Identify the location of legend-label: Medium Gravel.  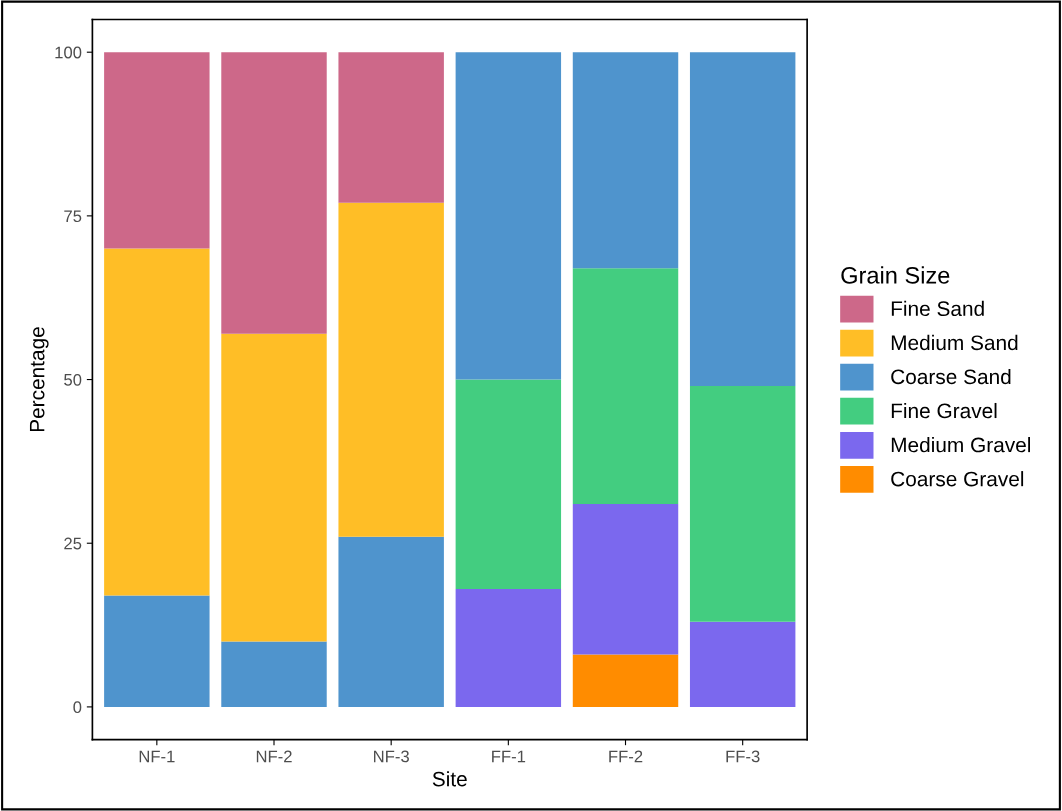
(961, 445).